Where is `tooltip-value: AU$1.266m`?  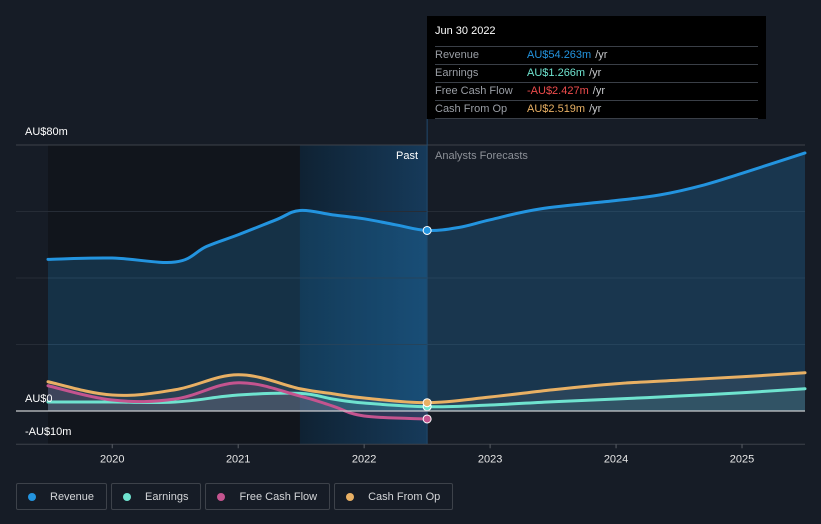 tooltip-value: AU$1.266m is located at coordinates (556, 73).